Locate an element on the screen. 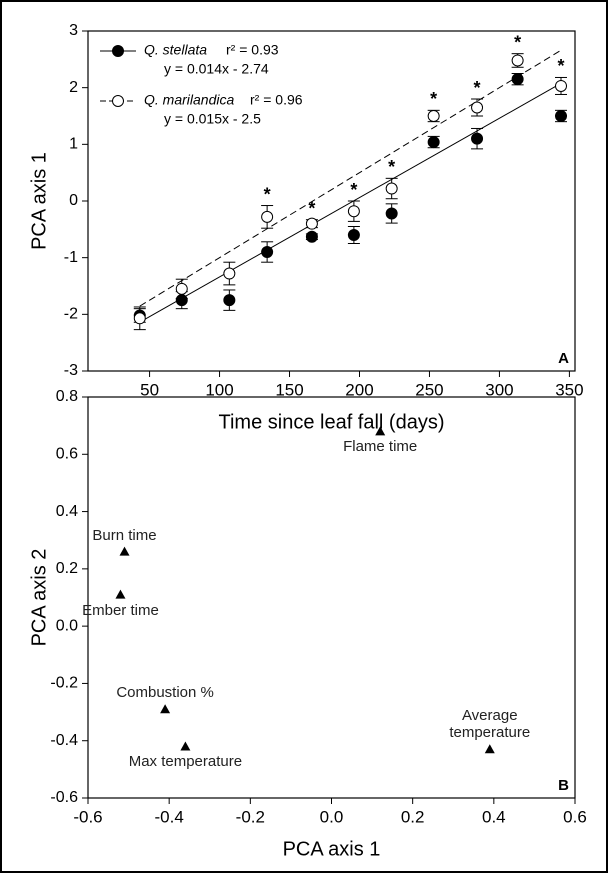  legend-equation: y = 0.015x - 2.5 is located at coordinates (212, 119).